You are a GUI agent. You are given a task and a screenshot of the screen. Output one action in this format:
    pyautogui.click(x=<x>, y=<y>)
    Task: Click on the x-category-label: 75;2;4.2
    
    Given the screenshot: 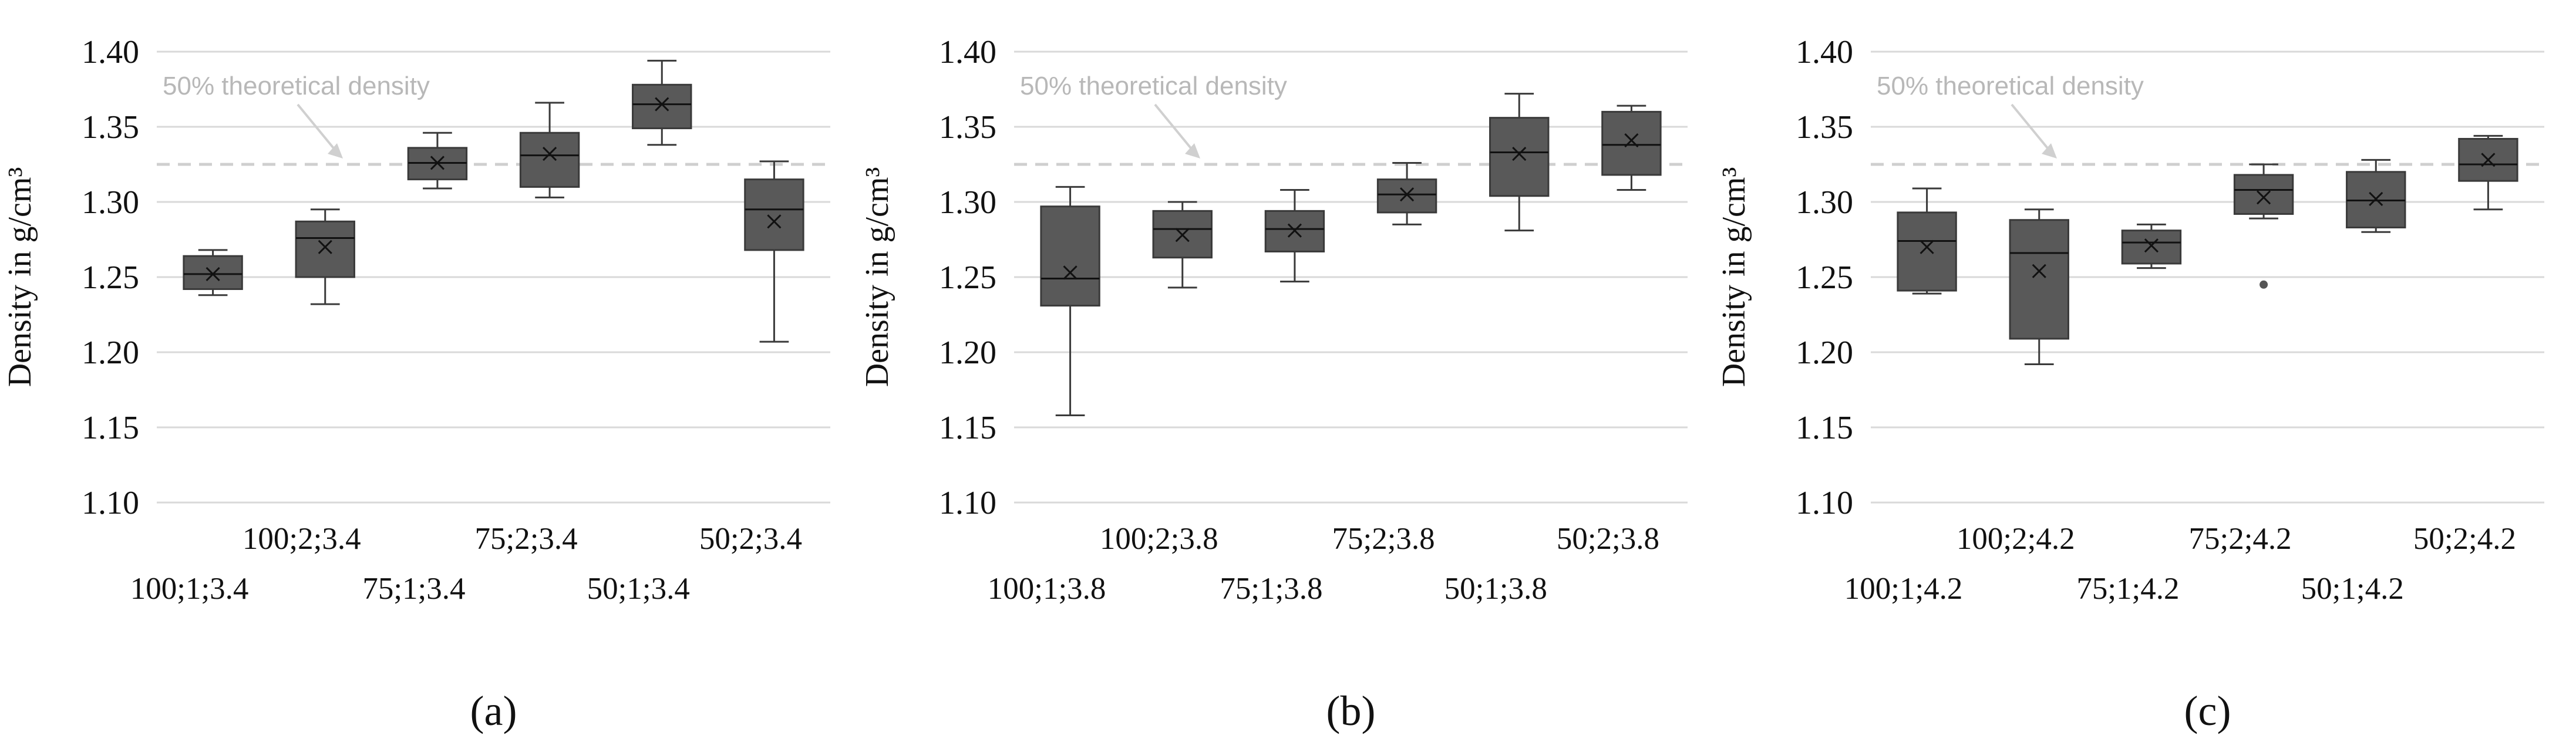 What is the action you would take?
    pyautogui.click(x=2239, y=539)
    